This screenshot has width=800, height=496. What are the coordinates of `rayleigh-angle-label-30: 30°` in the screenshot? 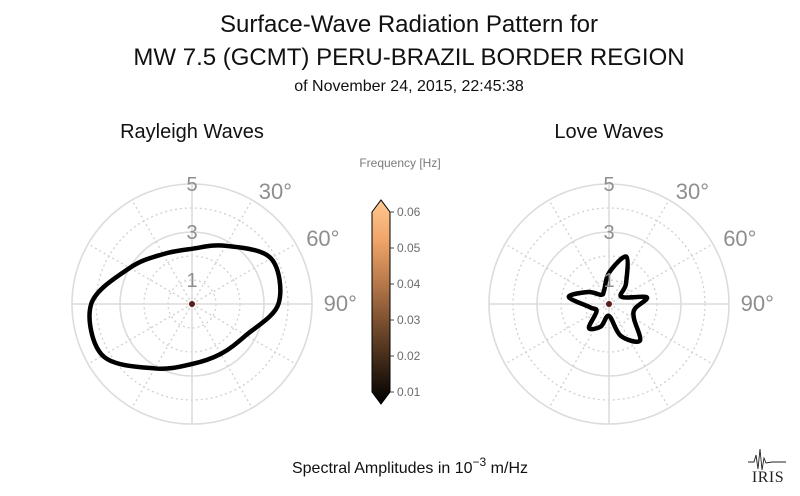 It's located at (275, 191).